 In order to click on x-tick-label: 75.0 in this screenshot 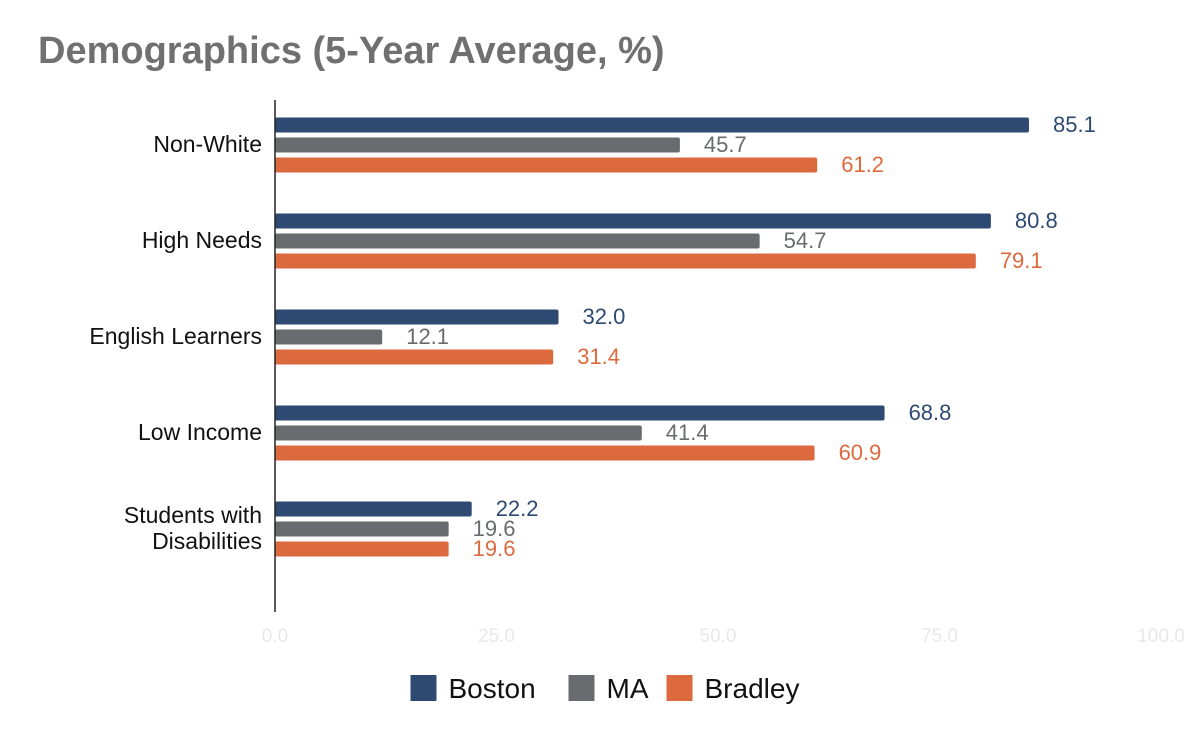, I will do `click(939, 636)`.